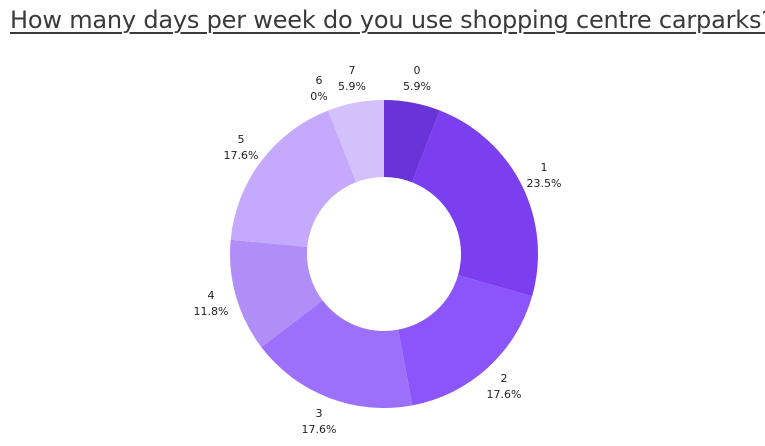  Describe the element at coordinates (211, 295) in the screenshot. I see `slice-category-label: 4` at that location.